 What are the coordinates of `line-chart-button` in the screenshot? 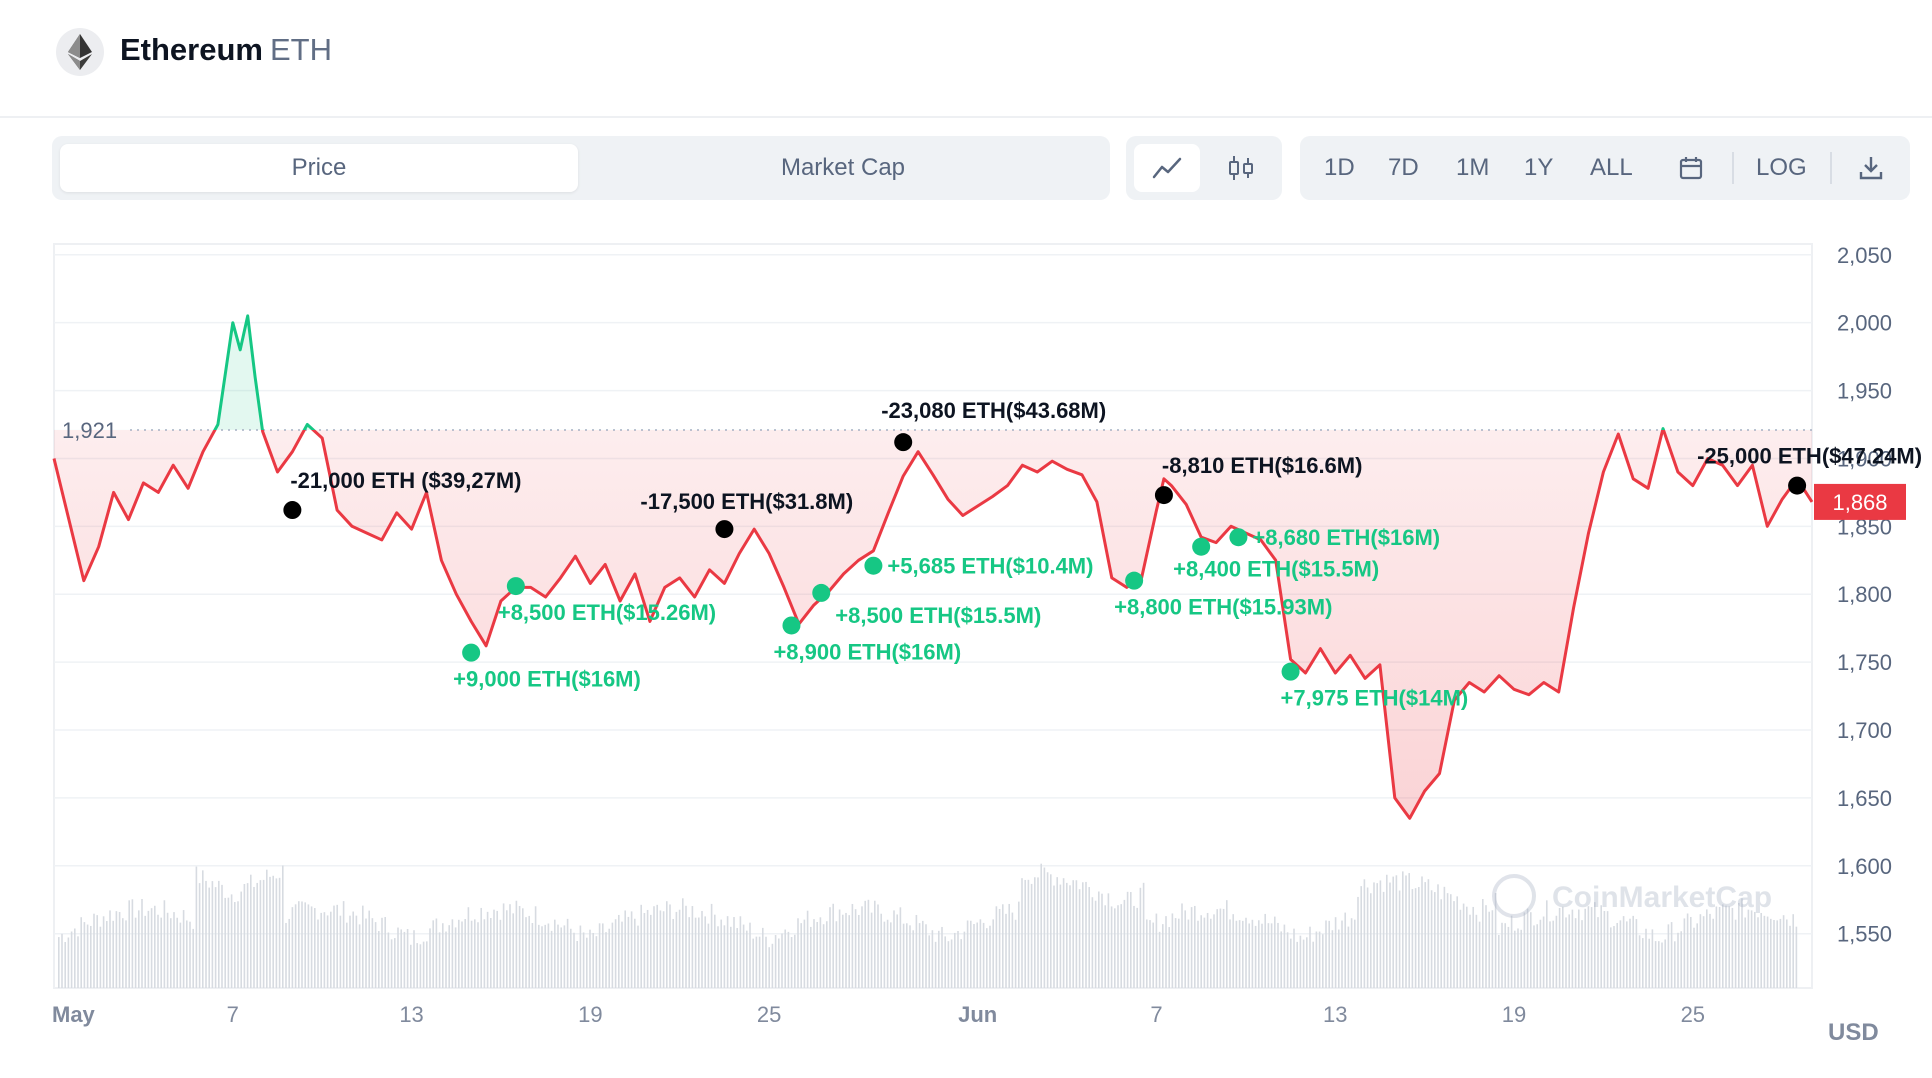 It's located at (1167, 168).